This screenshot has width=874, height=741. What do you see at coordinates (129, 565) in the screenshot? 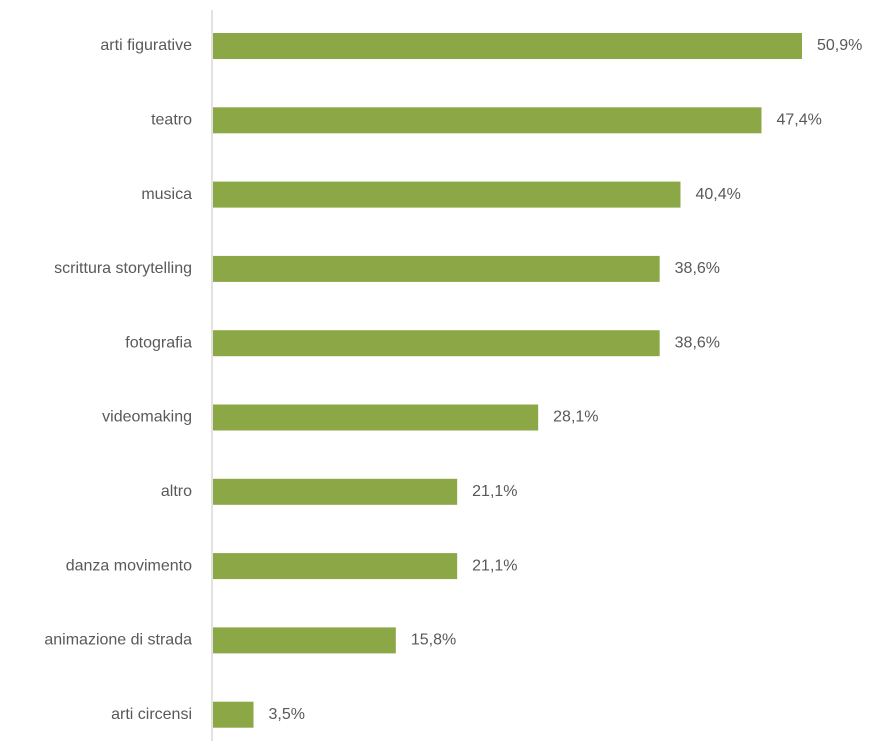
I see `category-label: danza movimento` at bounding box center [129, 565].